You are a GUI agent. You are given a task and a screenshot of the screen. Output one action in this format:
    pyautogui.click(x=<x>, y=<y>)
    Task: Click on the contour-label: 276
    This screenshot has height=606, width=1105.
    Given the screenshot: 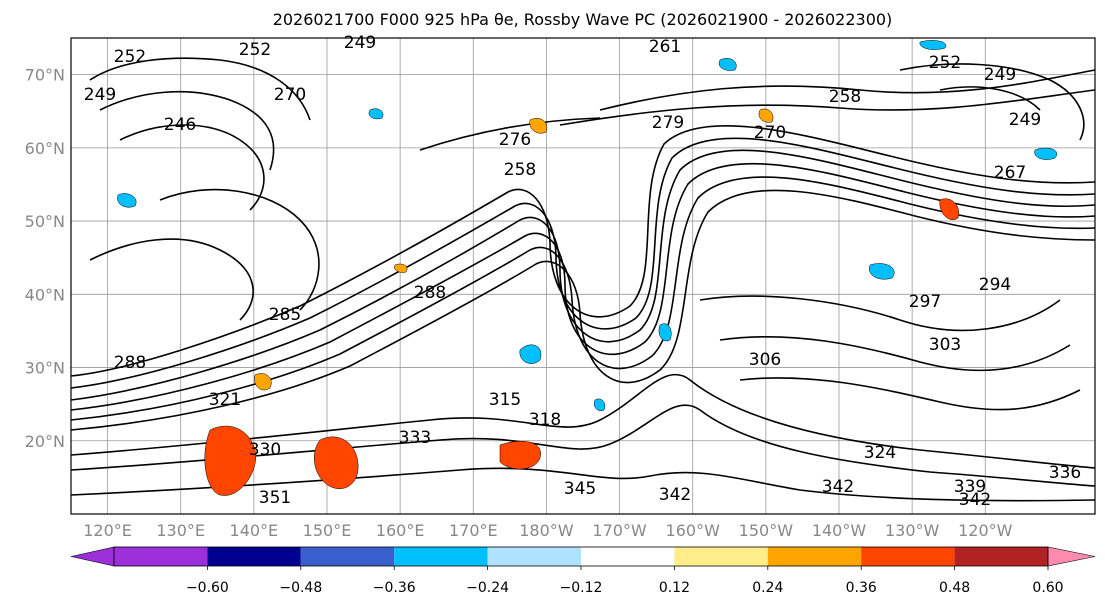 What is the action you would take?
    pyautogui.click(x=515, y=140)
    